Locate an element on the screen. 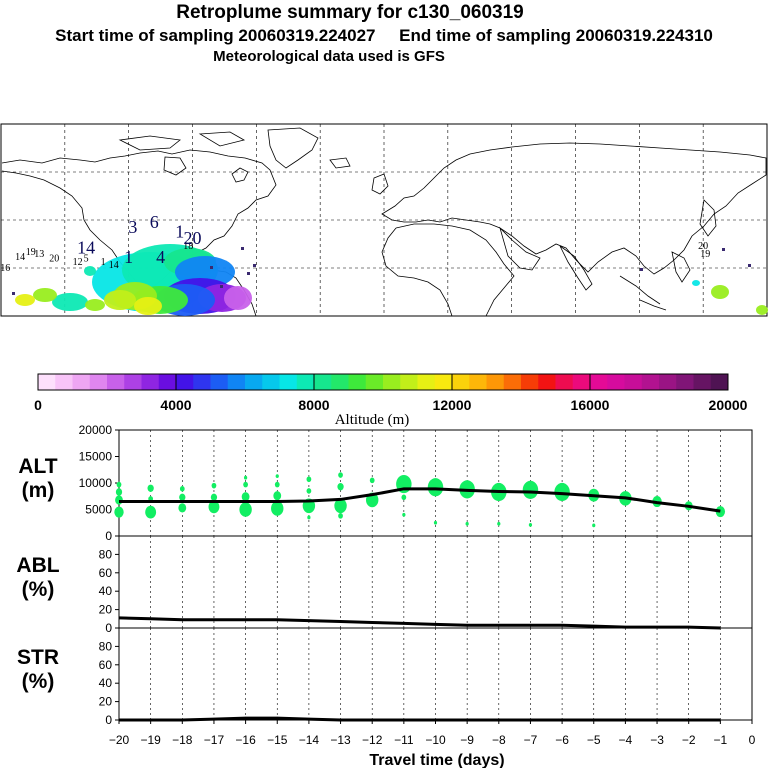 The height and width of the screenshot is (768, 768). cluster-label: 20 is located at coordinates (54, 259).